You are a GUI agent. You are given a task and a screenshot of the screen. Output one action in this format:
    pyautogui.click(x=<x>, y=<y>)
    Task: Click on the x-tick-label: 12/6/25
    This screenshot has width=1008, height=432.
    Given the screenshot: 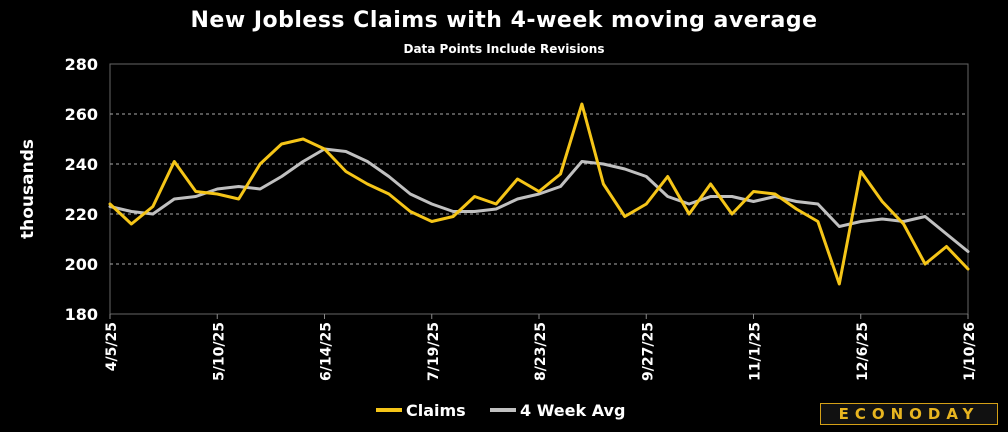 What is the action you would take?
    pyautogui.click(x=863, y=351)
    